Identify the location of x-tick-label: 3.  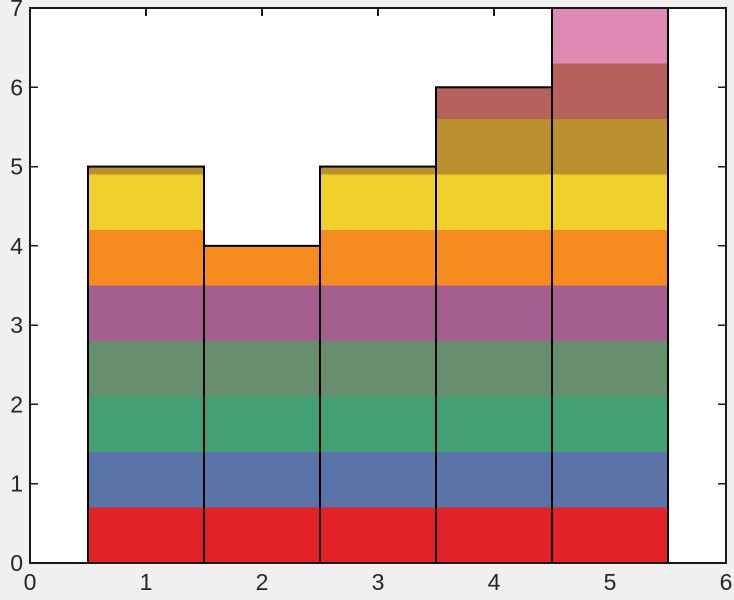
(378, 582).